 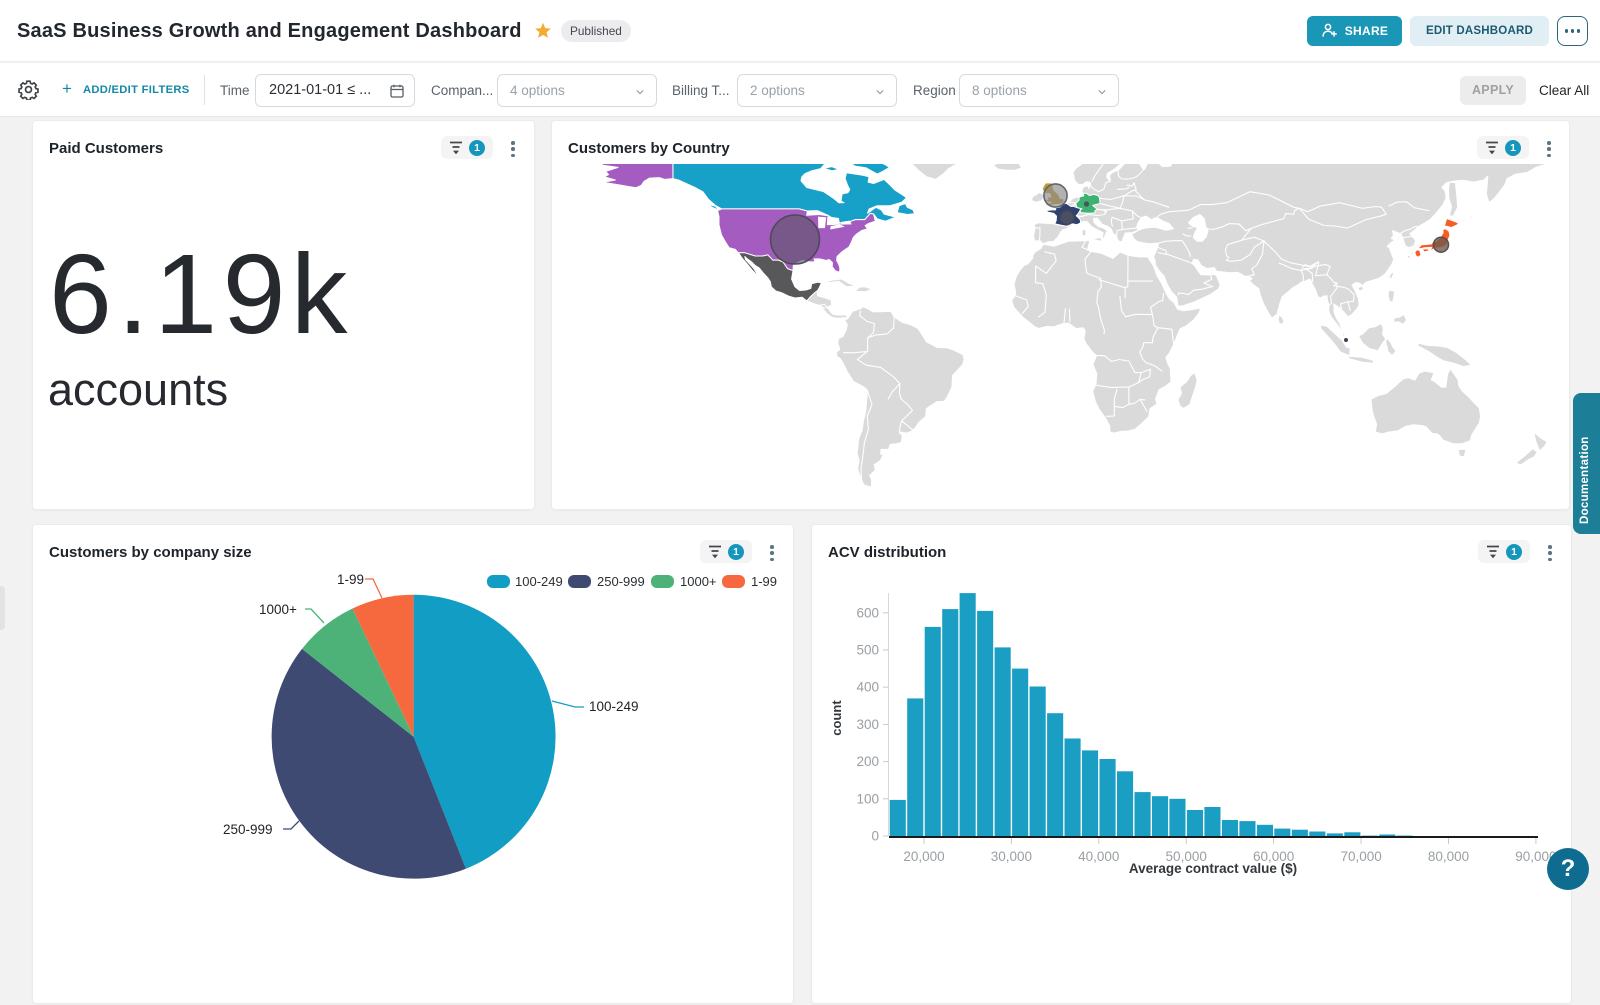 What do you see at coordinates (1448, 856) in the screenshot?
I see `svg-text: 80,000` at bounding box center [1448, 856].